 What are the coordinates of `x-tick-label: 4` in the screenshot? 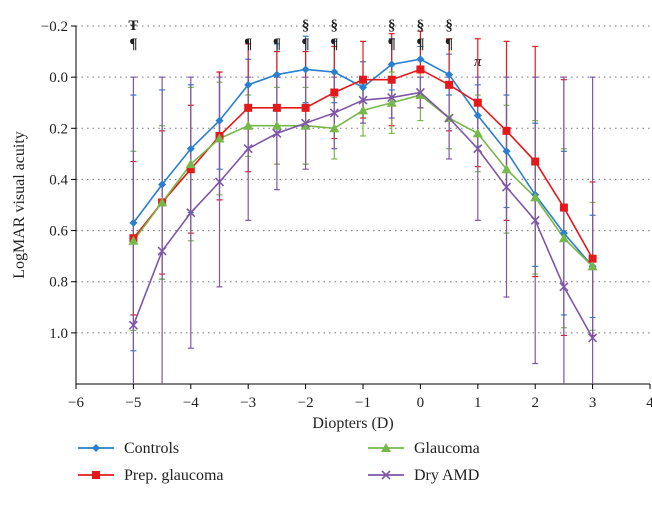 It's located at (649, 403).